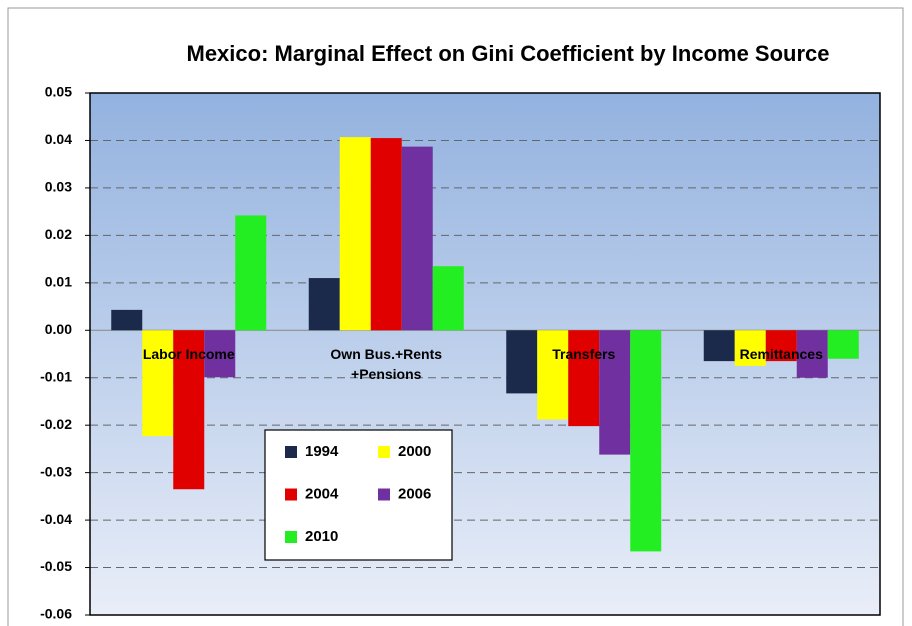 Image resolution: width=912 pixels, height=626 pixels. Describe the element at coordinates (58, 234) in the screenshot. I see `y-tick-label: 0.02` at that location.